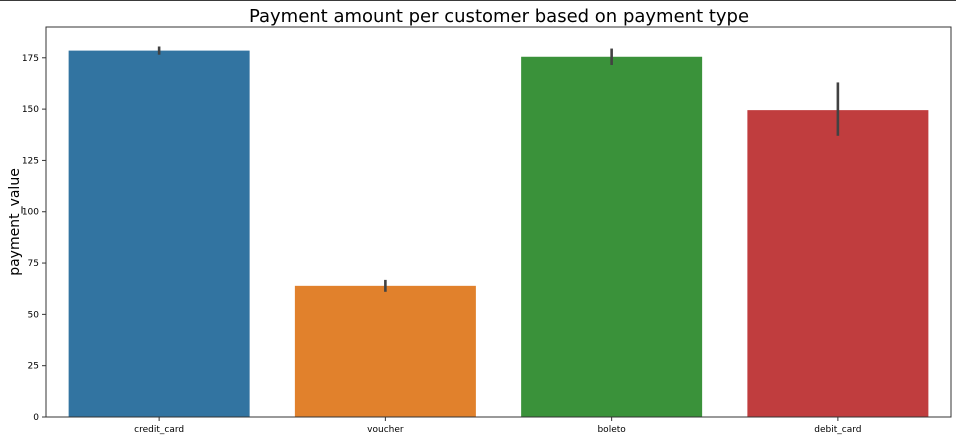 The width and height of the screenshot is (956, 436). What do you see at coordinates (34, 315) in the screenshot?
I see `y-tick-label: 50` at bounding box center [34, 315].